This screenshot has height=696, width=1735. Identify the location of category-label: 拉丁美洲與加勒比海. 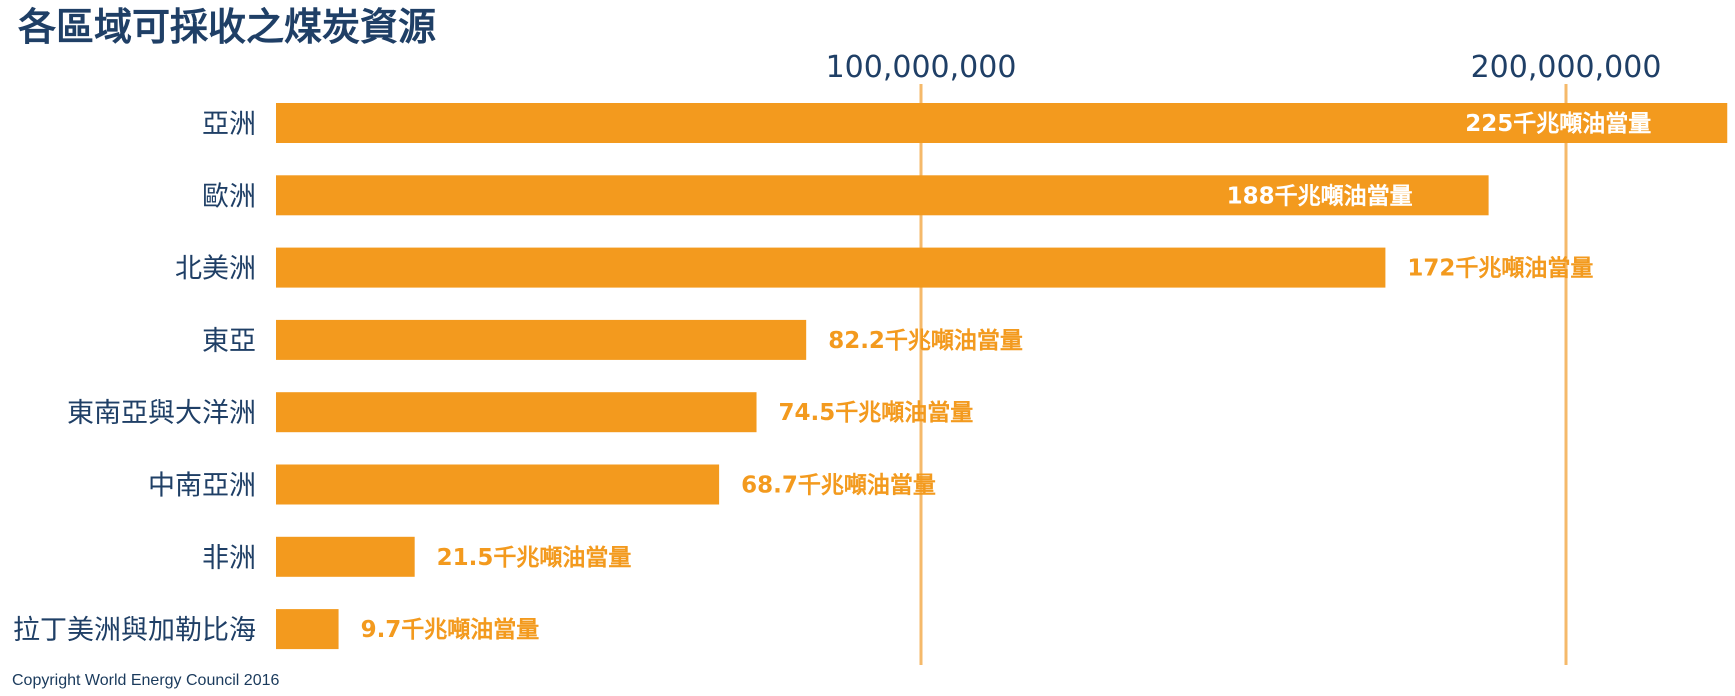
(134, 630).